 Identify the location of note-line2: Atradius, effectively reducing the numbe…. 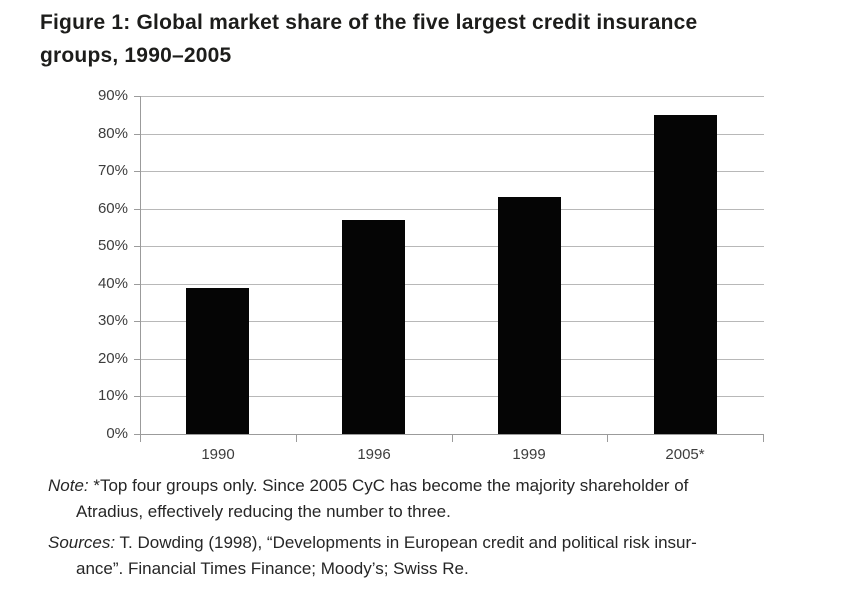
(263, 511).